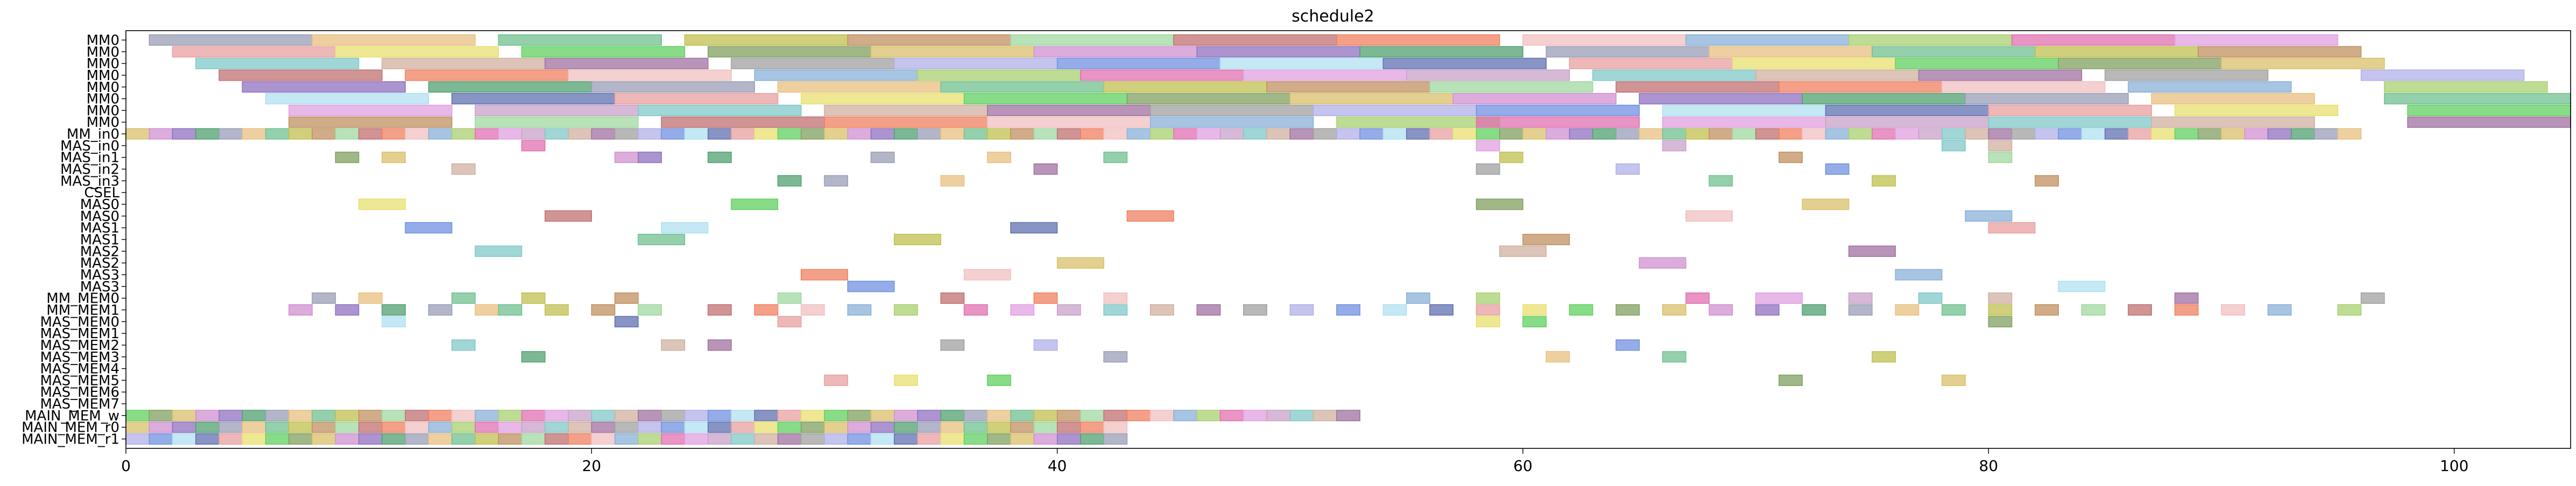 Image resolution: width=2576 pixels, height=486 pixels. What do you see at coordinates (126, 466) in the screenshot?
I see `x-tick-label: 0` at bounding box center [126, 466].